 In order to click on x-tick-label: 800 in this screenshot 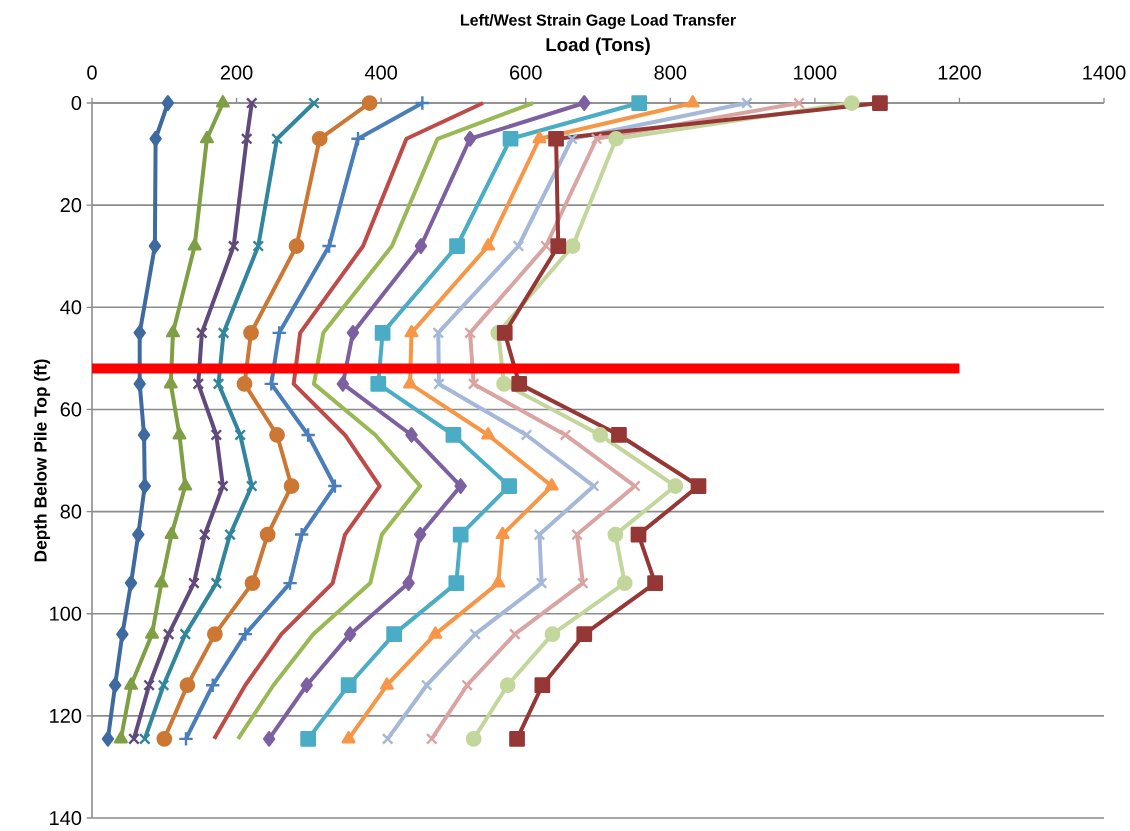, I will do `click(670, 72)`.